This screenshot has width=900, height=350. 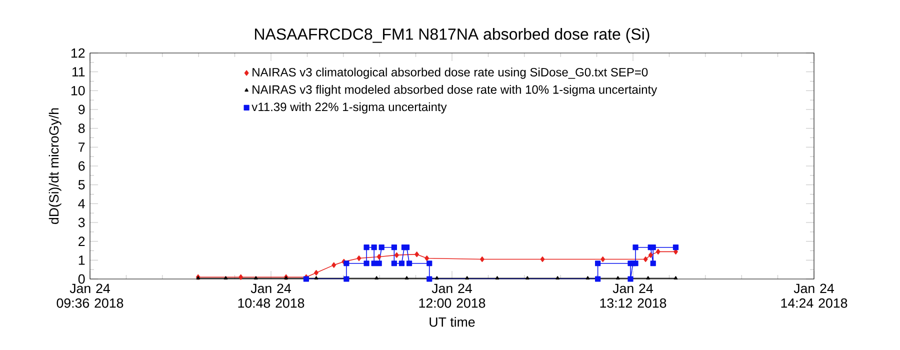 What do you see at coordinates (81, 166) in the screenshot?
I see `y-tick-label: 6` at bounding box center [81, 166].